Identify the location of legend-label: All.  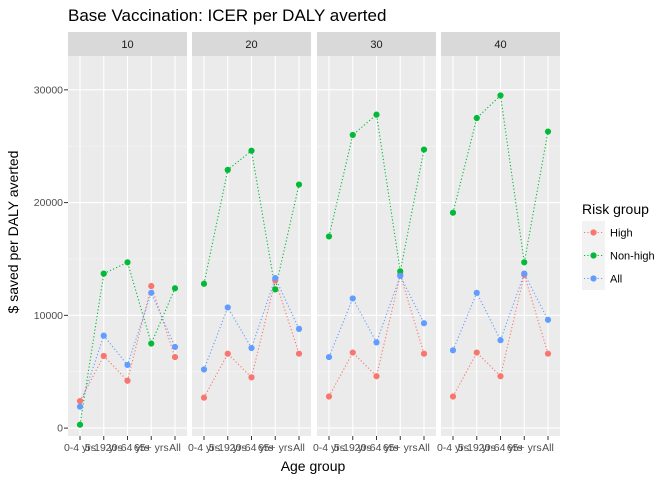
(616, 280).